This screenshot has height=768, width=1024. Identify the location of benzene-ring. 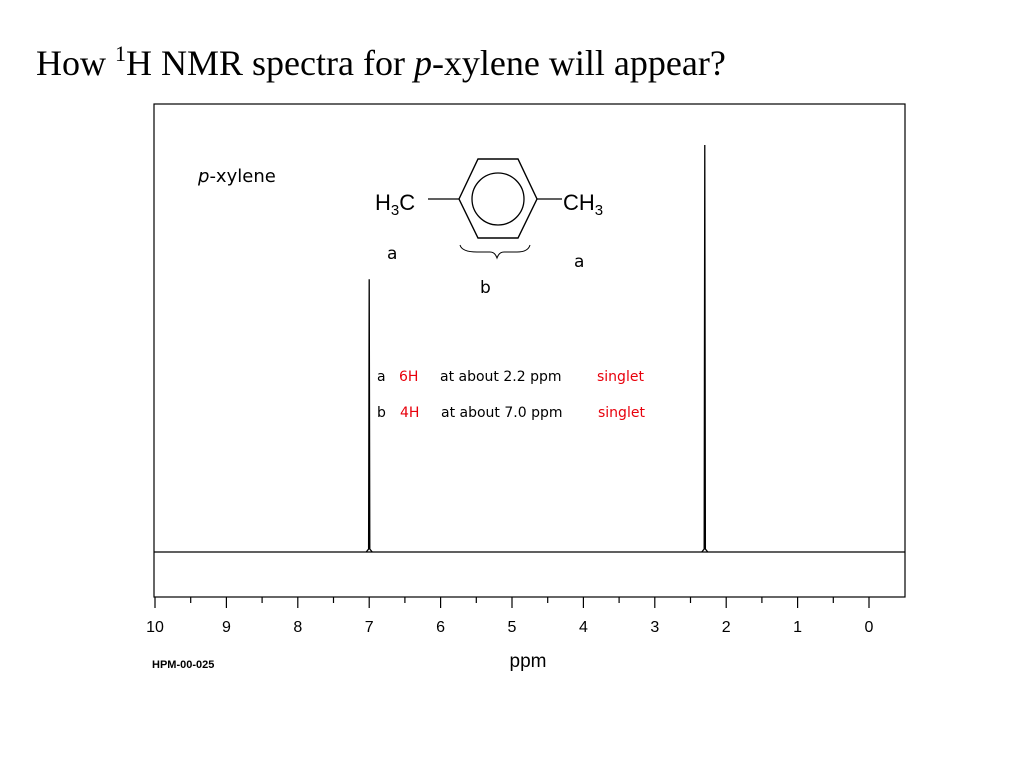
(498, 198).